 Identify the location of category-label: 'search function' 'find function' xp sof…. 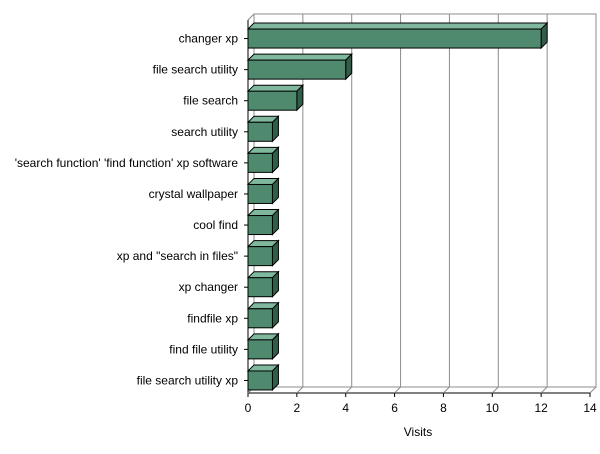
(127, 163).